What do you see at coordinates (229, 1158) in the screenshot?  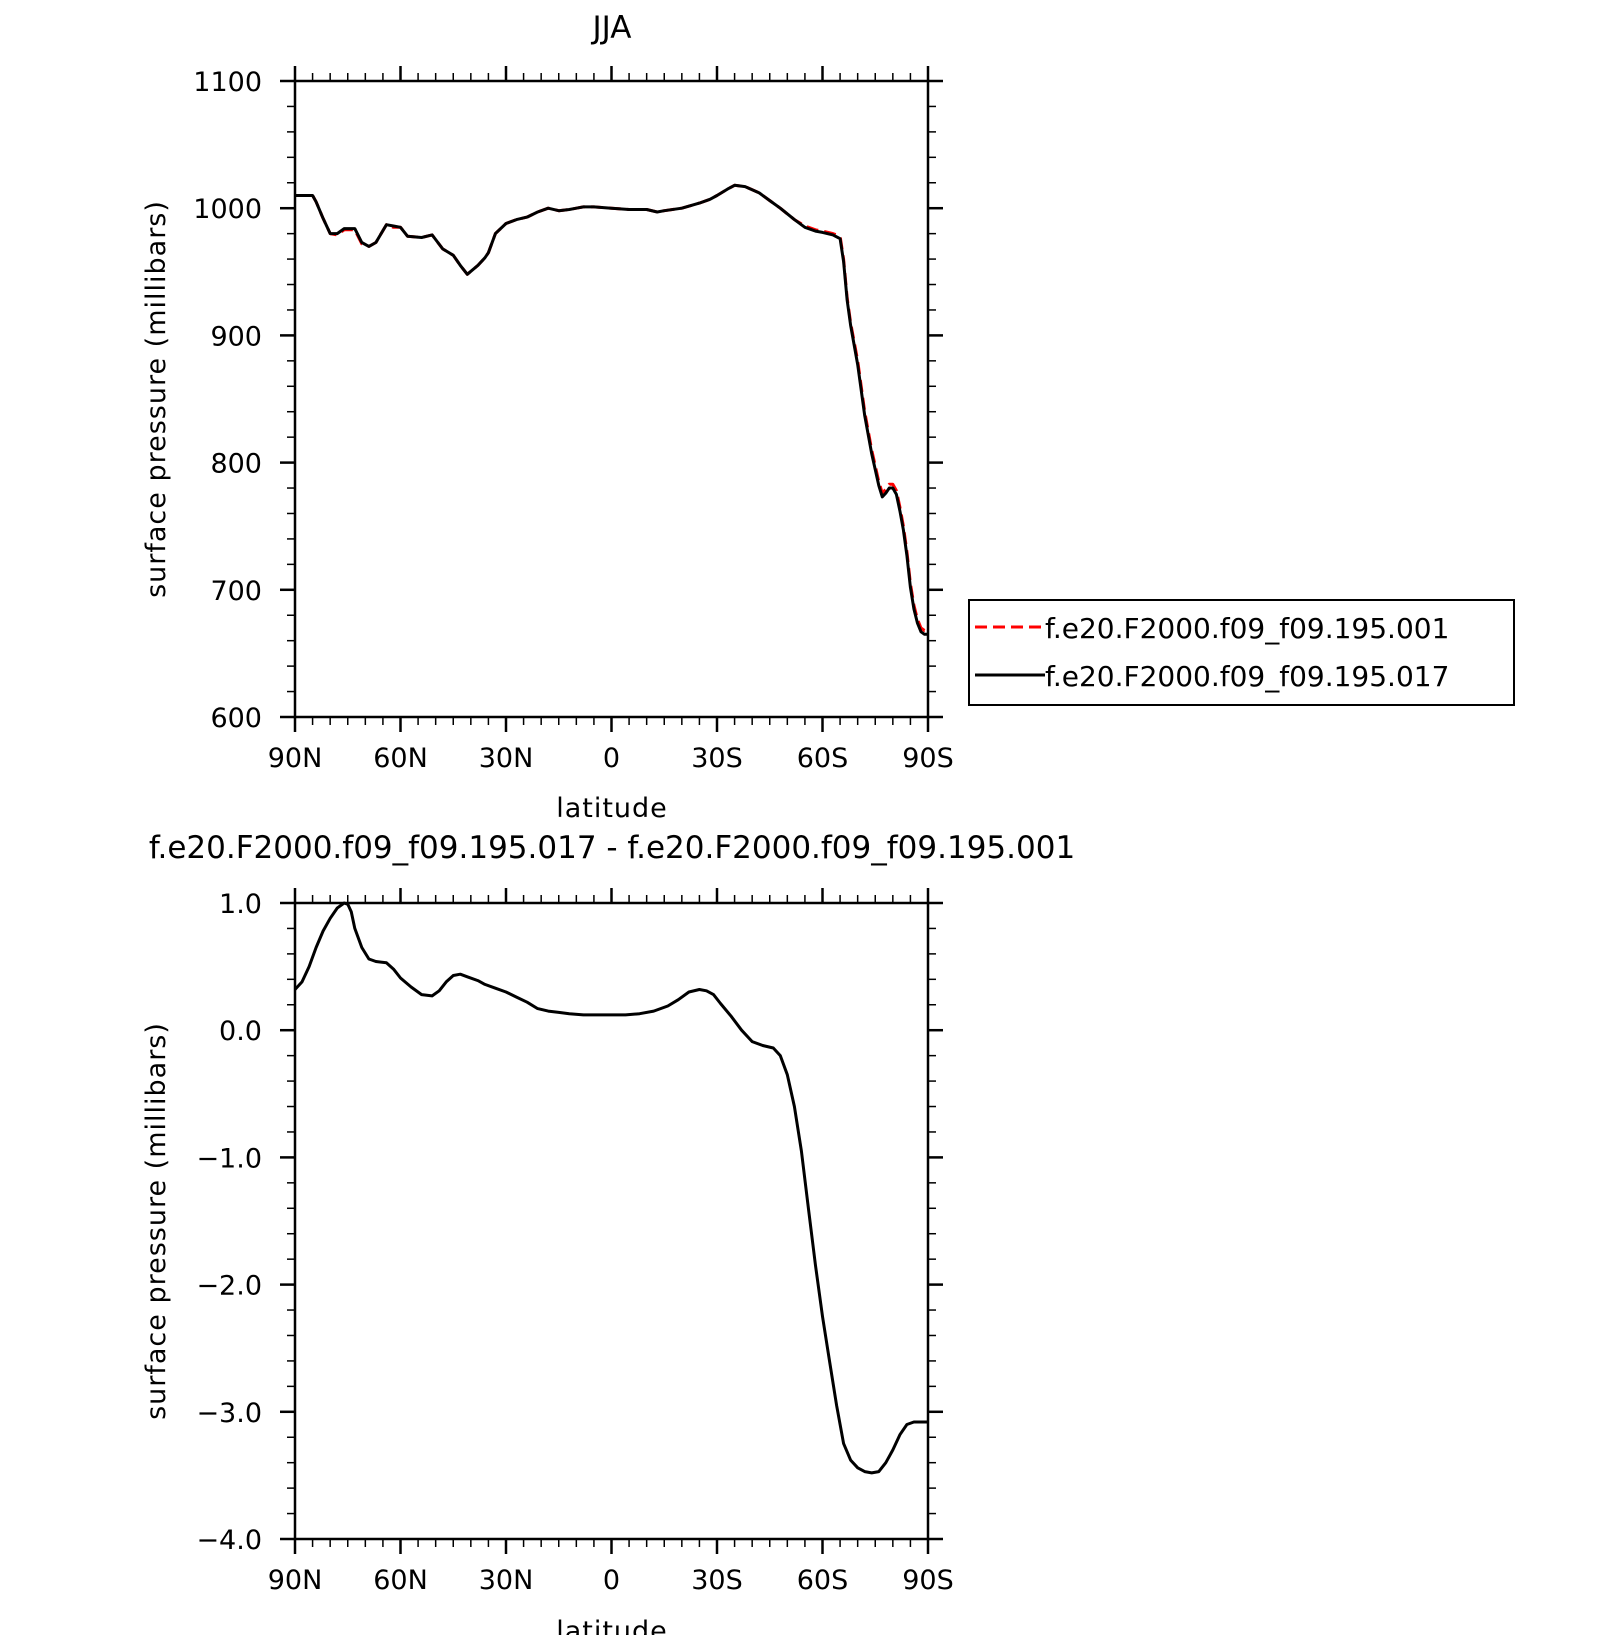 I see `y-tick-label: −1.0` at bounding box center [229, 1158].